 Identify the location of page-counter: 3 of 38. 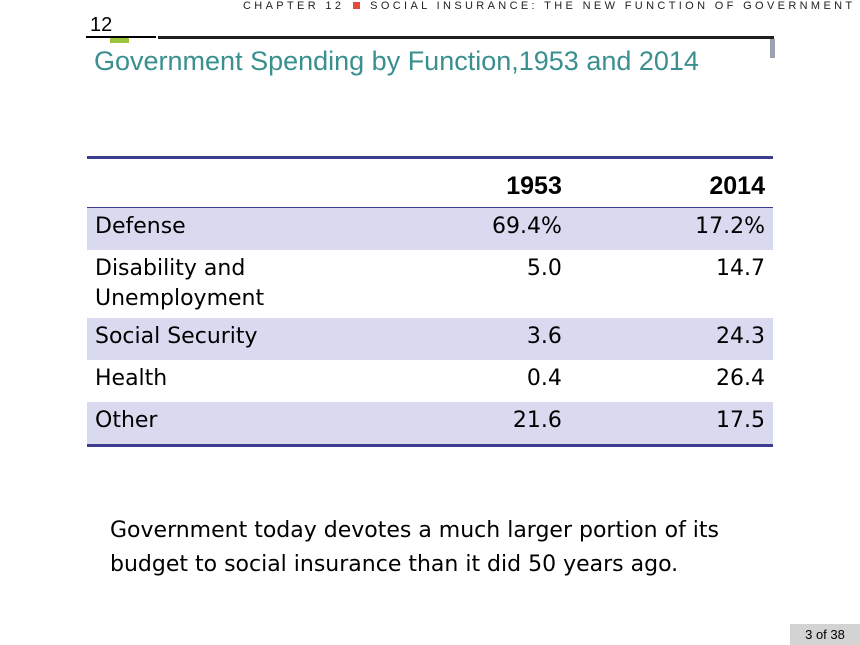
(825, 634).